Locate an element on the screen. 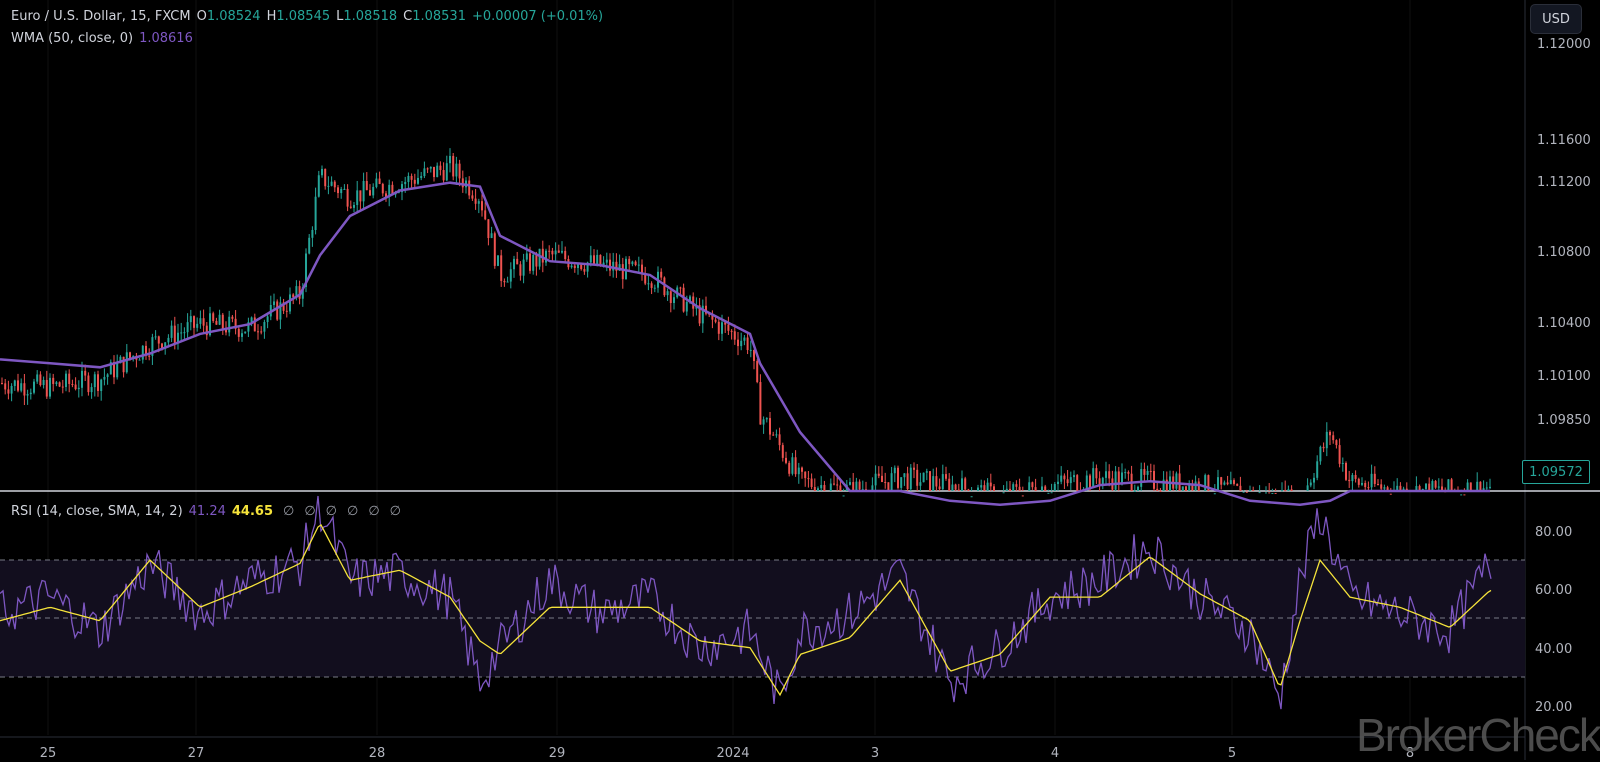  svg-text: 1.10100 is located at coordinates (1564, 376).